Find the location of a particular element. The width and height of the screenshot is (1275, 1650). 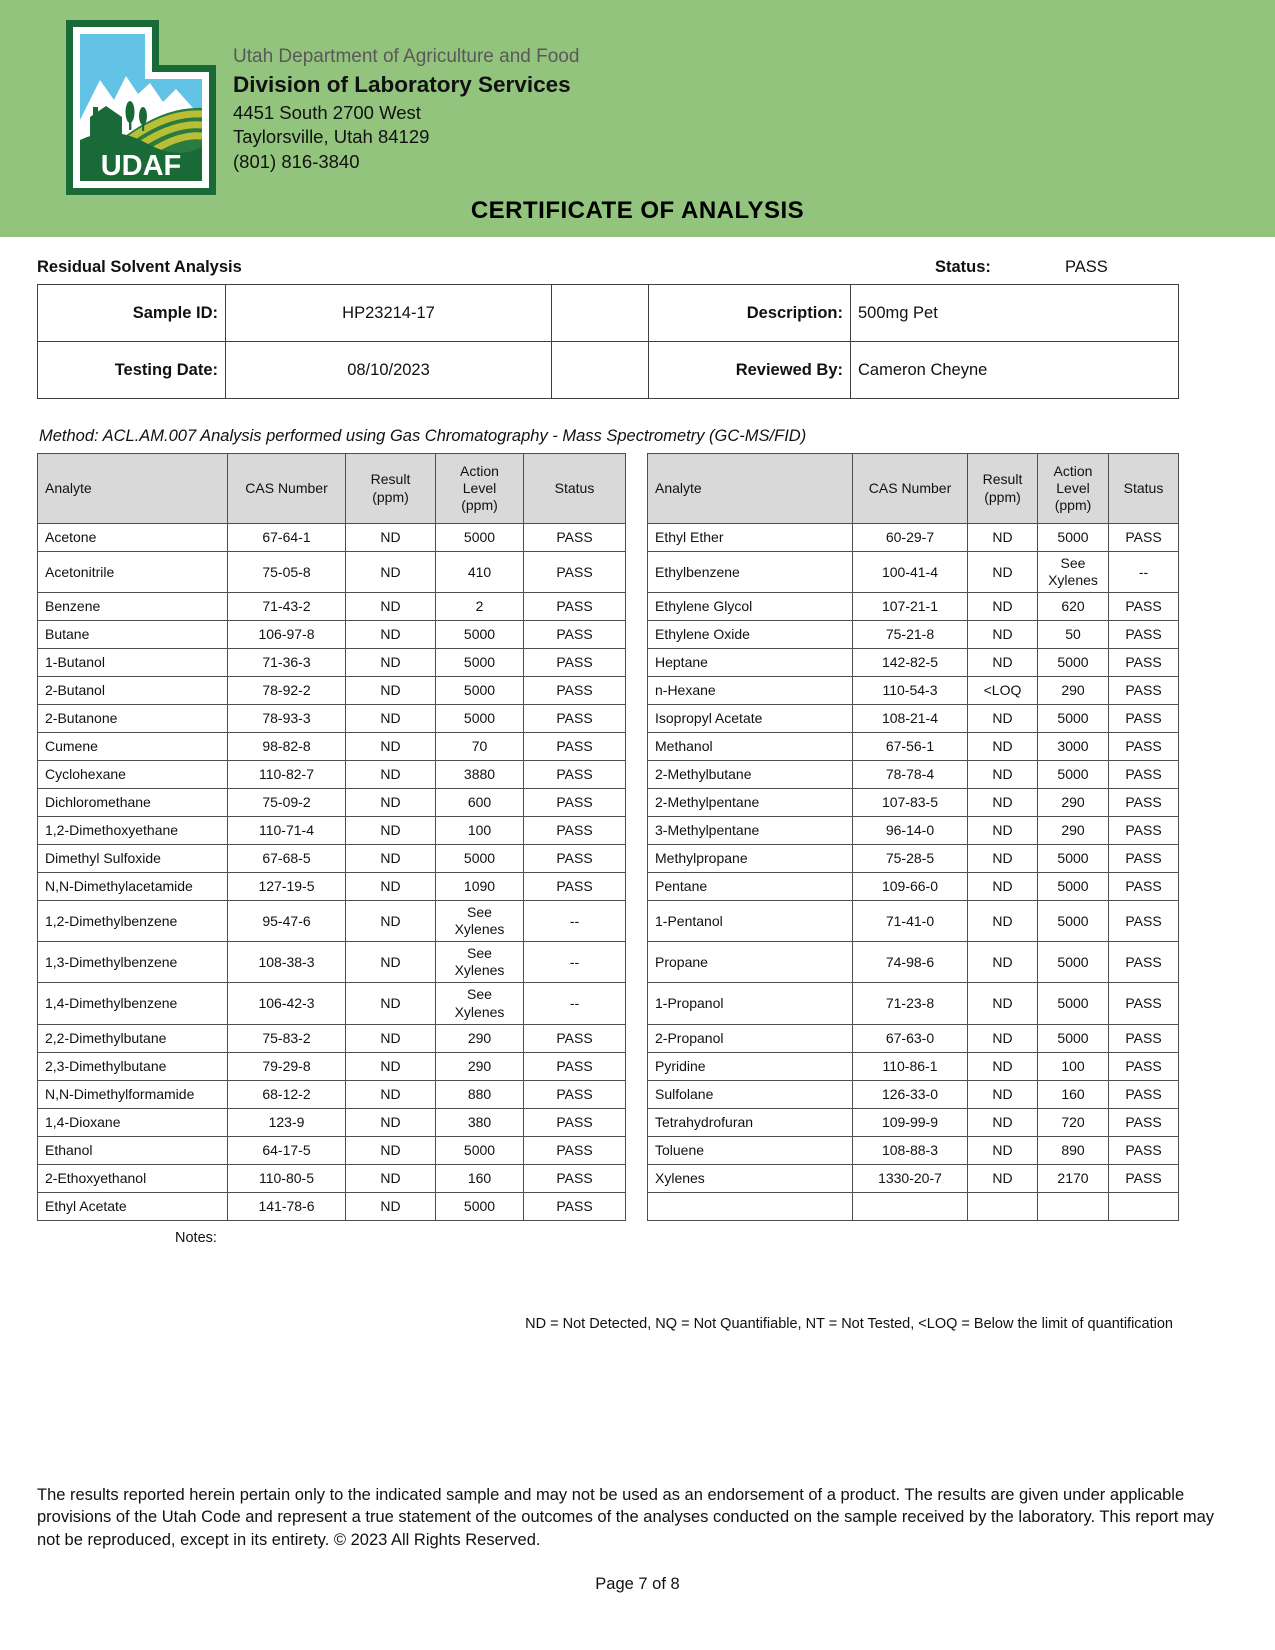

action-cell: 160 is located at coordinates (479, 1178).